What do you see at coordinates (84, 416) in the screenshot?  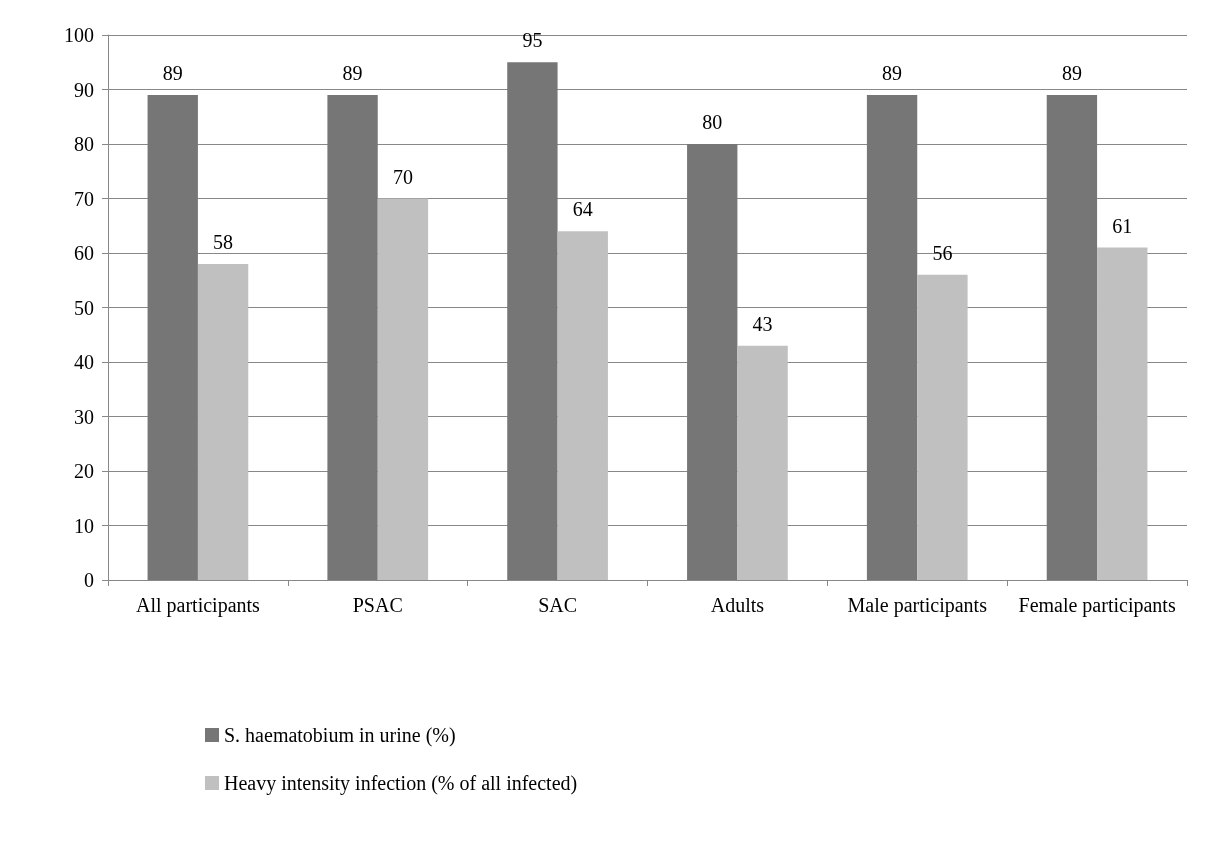 I see `y-tick-label: 30` at bounding box center [84, 416].